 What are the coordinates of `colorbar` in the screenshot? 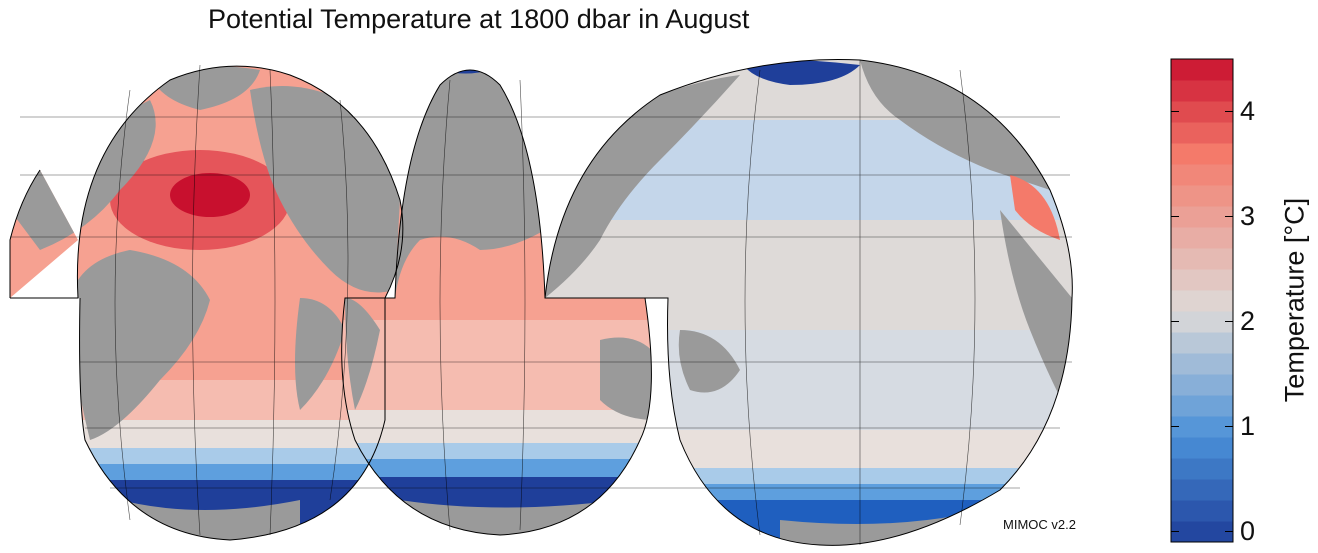 It's located at (1202, 300).